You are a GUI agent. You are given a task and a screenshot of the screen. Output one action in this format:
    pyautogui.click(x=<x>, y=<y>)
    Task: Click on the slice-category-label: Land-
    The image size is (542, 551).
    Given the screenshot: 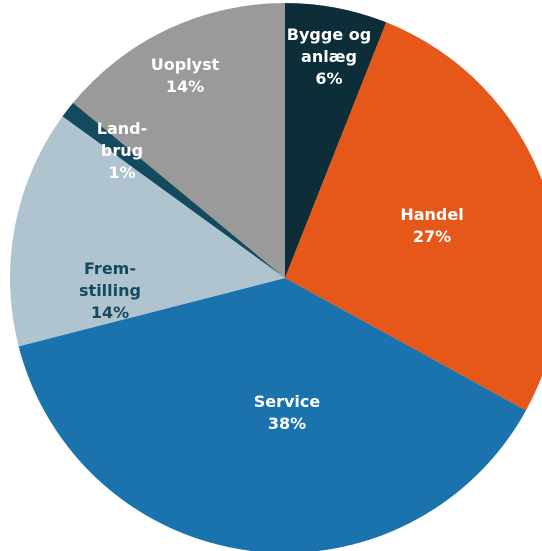 What is the action you would take?
    pyautogui.click(x=122, y=128)
    